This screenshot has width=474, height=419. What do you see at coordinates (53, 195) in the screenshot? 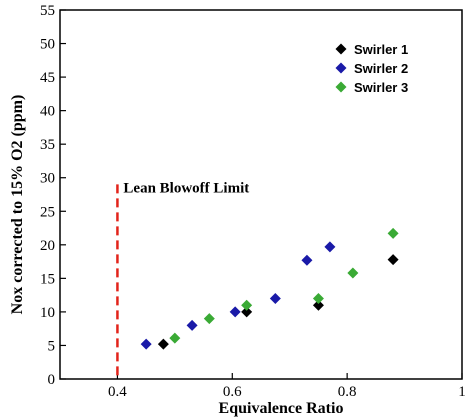
I see `y-axis-ticks: 0 5 10 15 20 25 30 35 40 45 50 55` at bounding box center [53, 195].